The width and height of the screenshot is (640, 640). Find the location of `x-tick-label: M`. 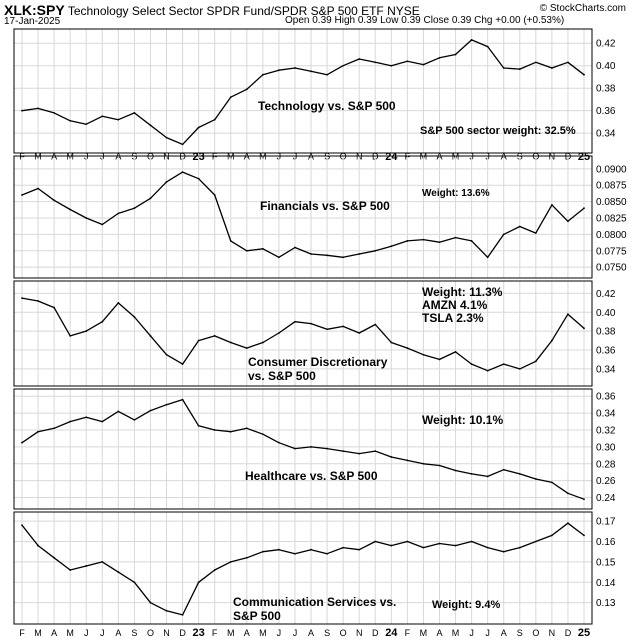

x-tick-label: M is located at coordinates (456, 633).